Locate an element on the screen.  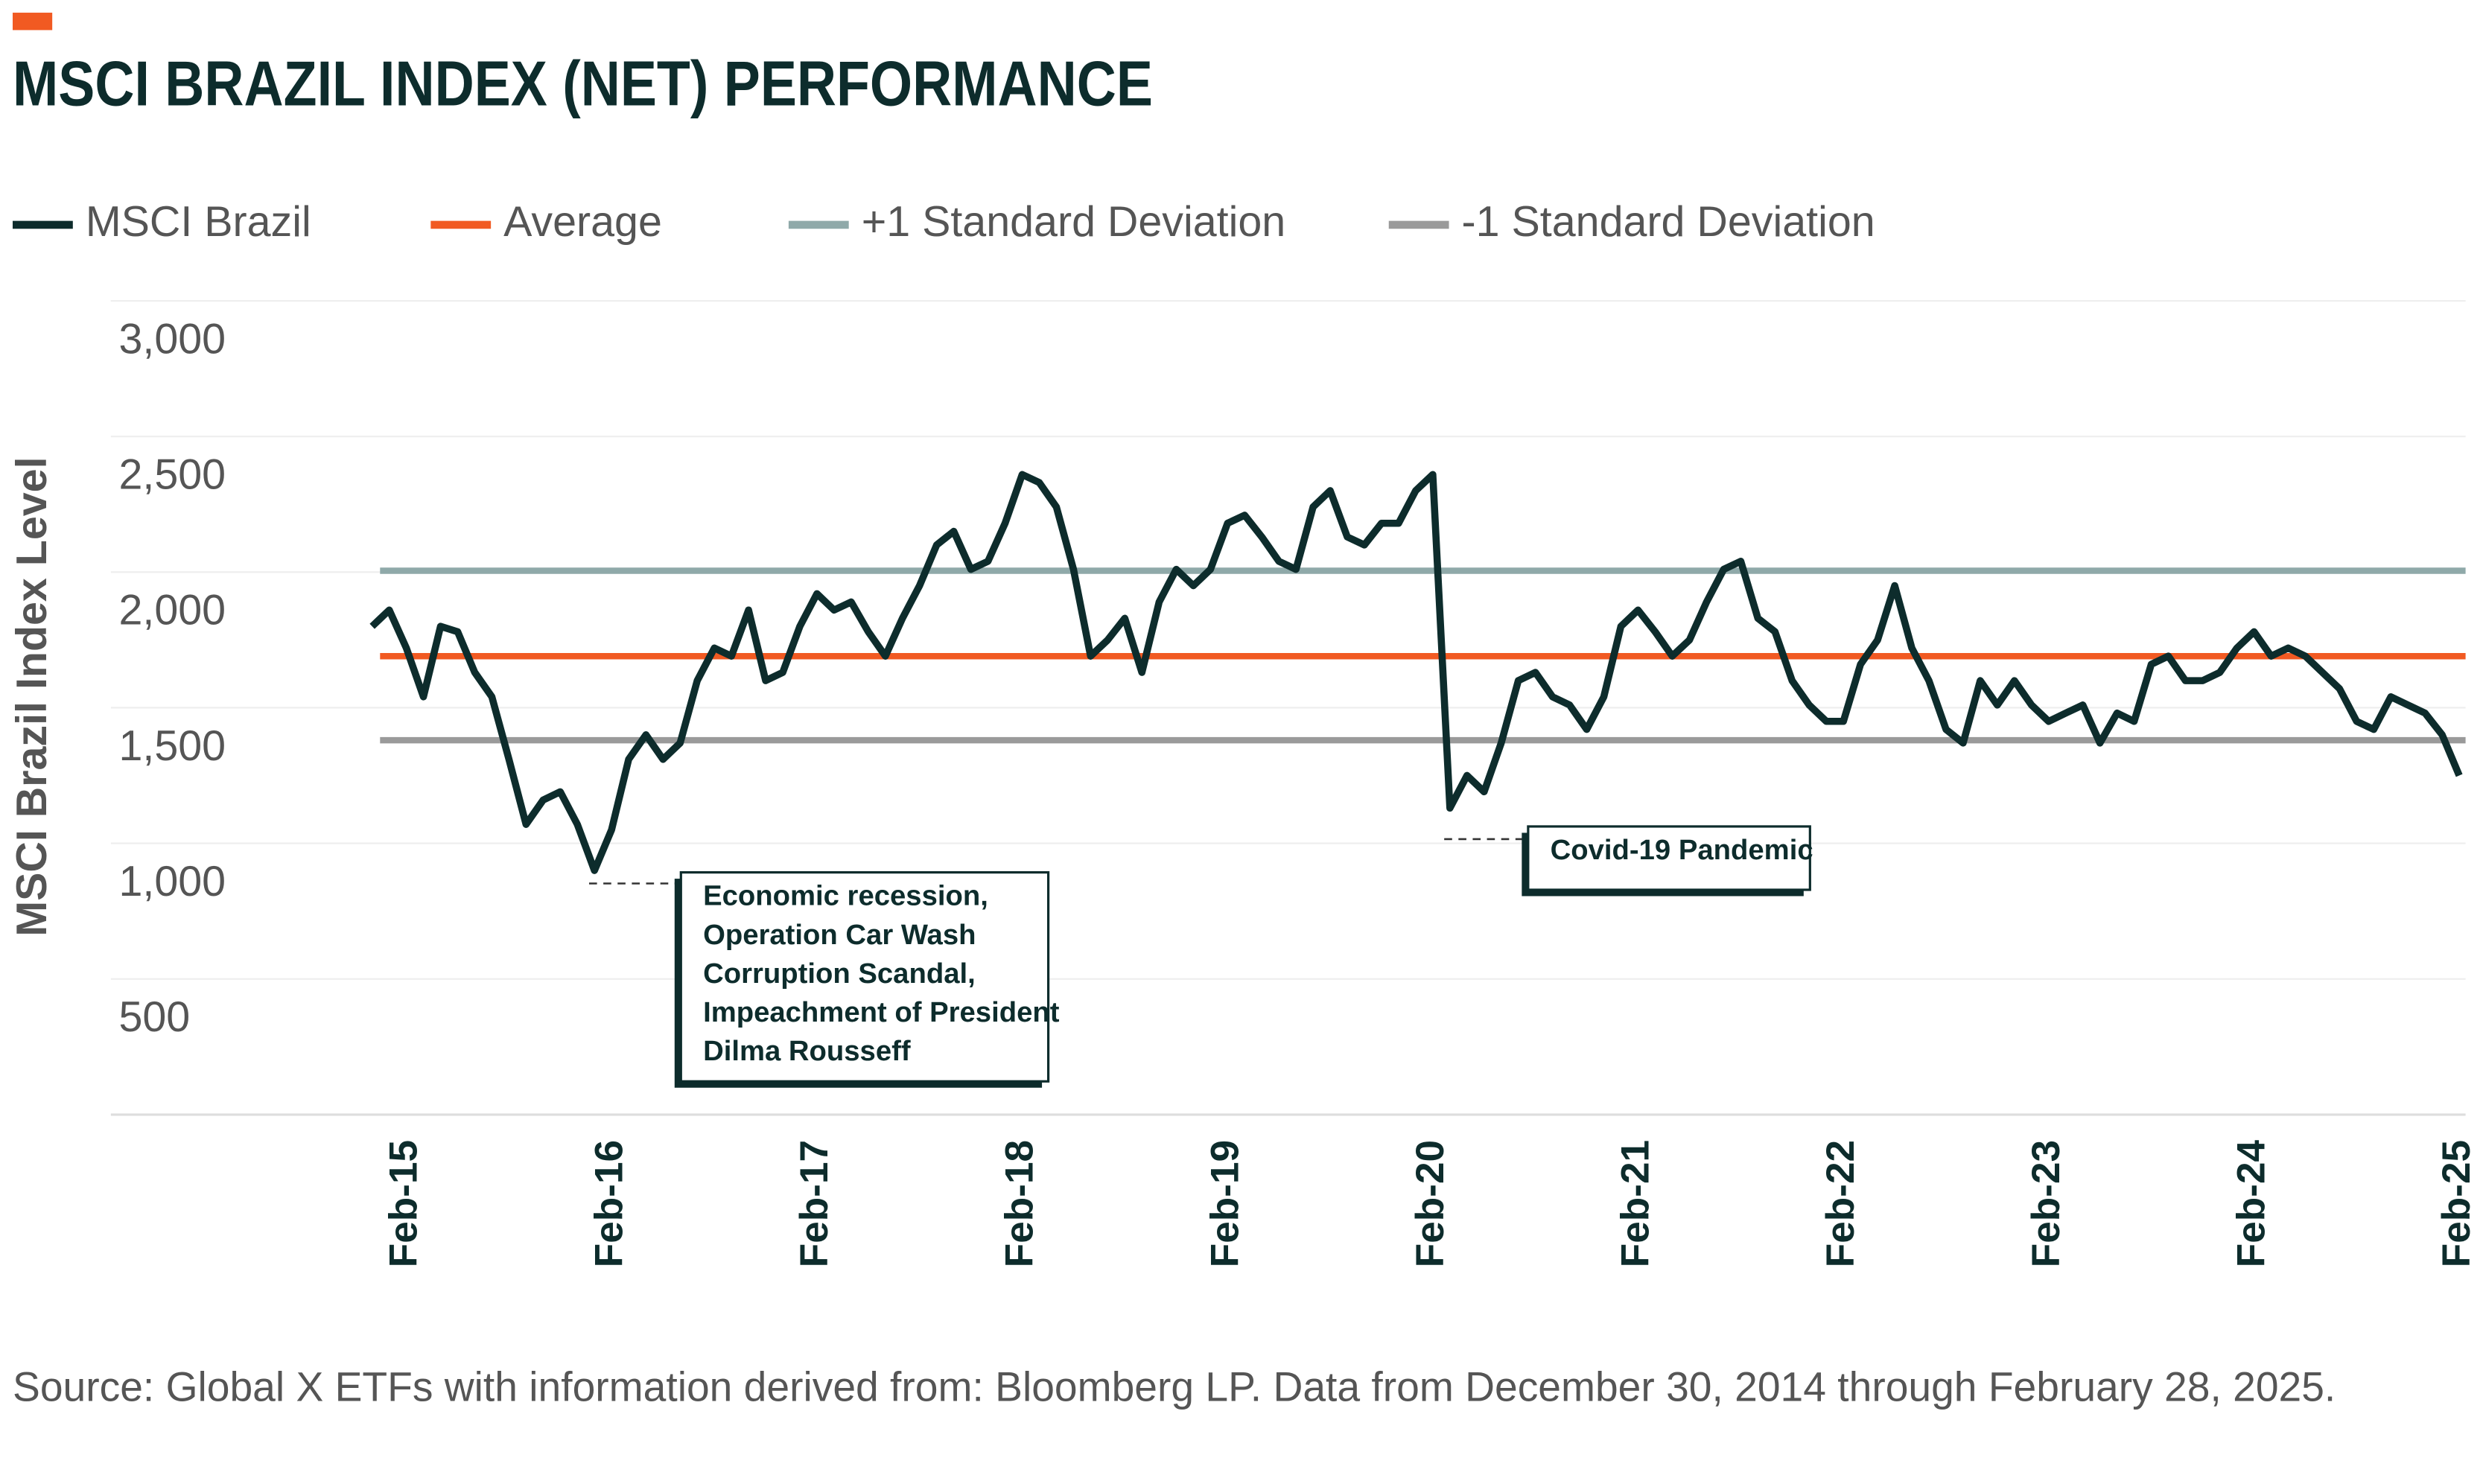
x-tick-label: Feb-22 is located at coordinates (1841, 1203).